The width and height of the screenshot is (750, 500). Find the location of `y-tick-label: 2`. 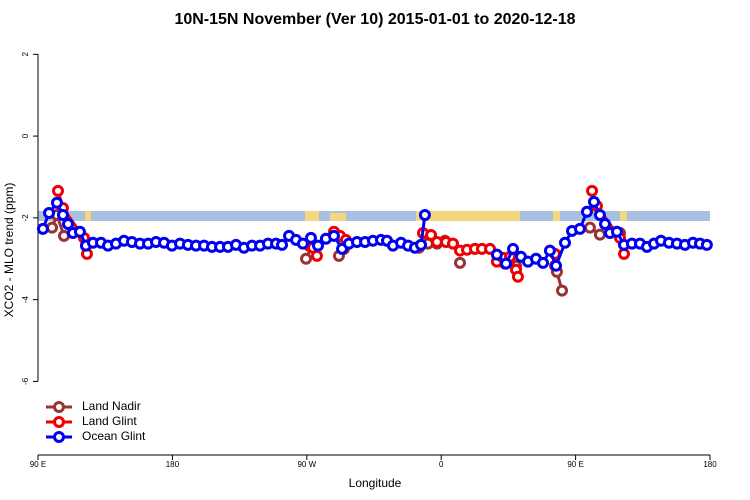

y-tick-label: 2 is located at coordinates (25, 54).